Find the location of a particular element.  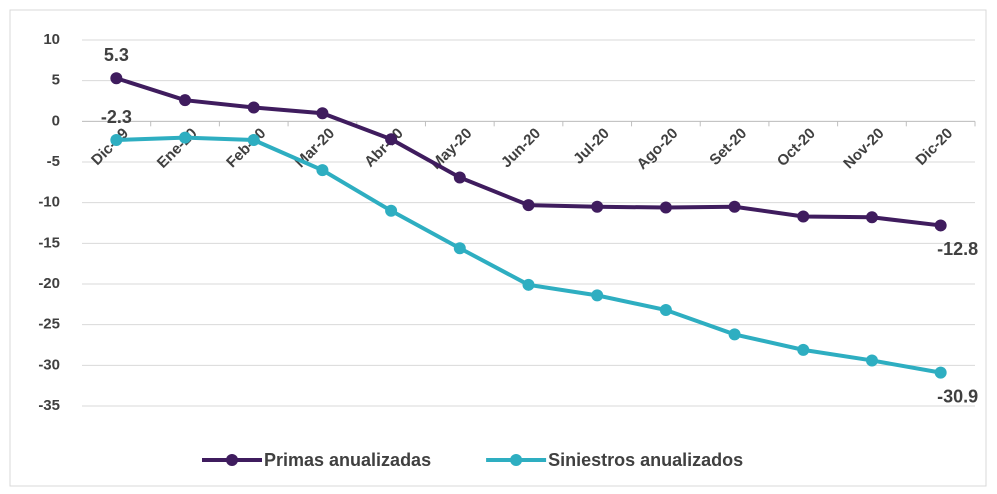

y-tick-label: -20 is located at coordinates (49, 283).